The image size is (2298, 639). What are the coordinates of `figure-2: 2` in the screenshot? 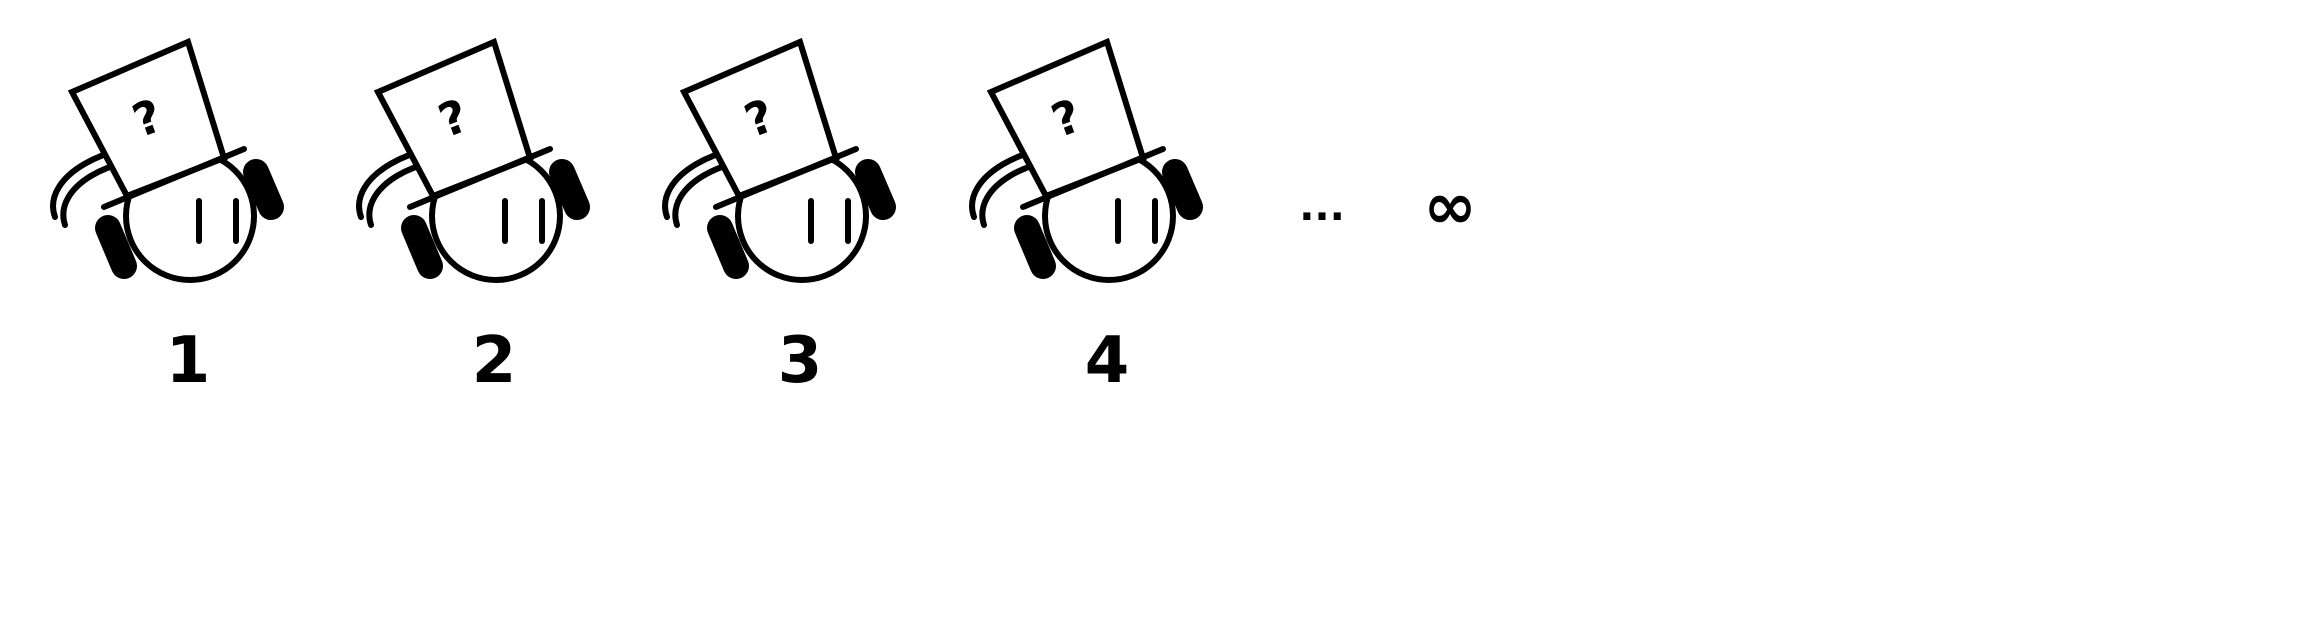 It's located at (468, 220).